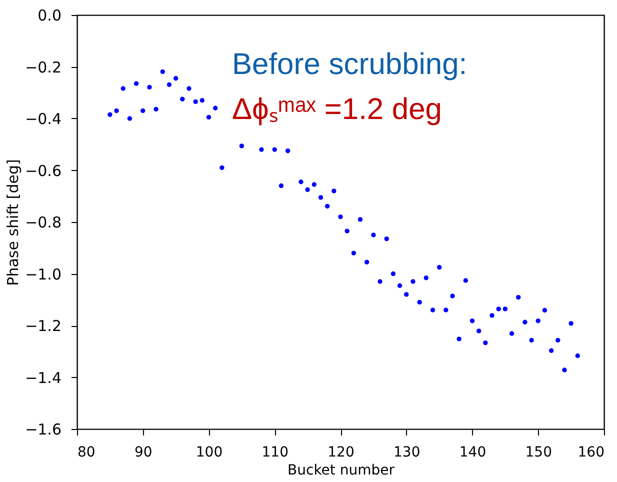  I want to click on y-tick-label: −1.0, so click(43, 274).